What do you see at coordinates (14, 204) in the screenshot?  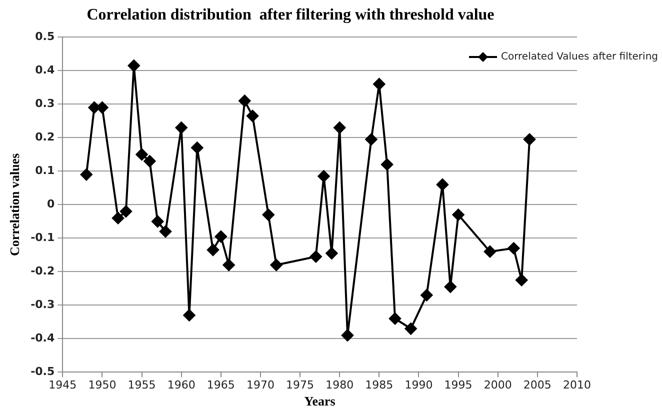 I see `y-axis-title: Correlation values` at bounding box center [14, 204].